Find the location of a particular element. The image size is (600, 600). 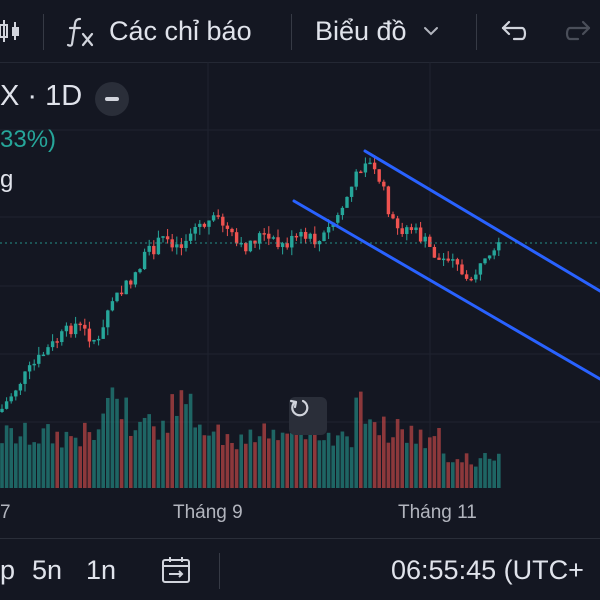

undo-button is located at coordinates (514, 31).